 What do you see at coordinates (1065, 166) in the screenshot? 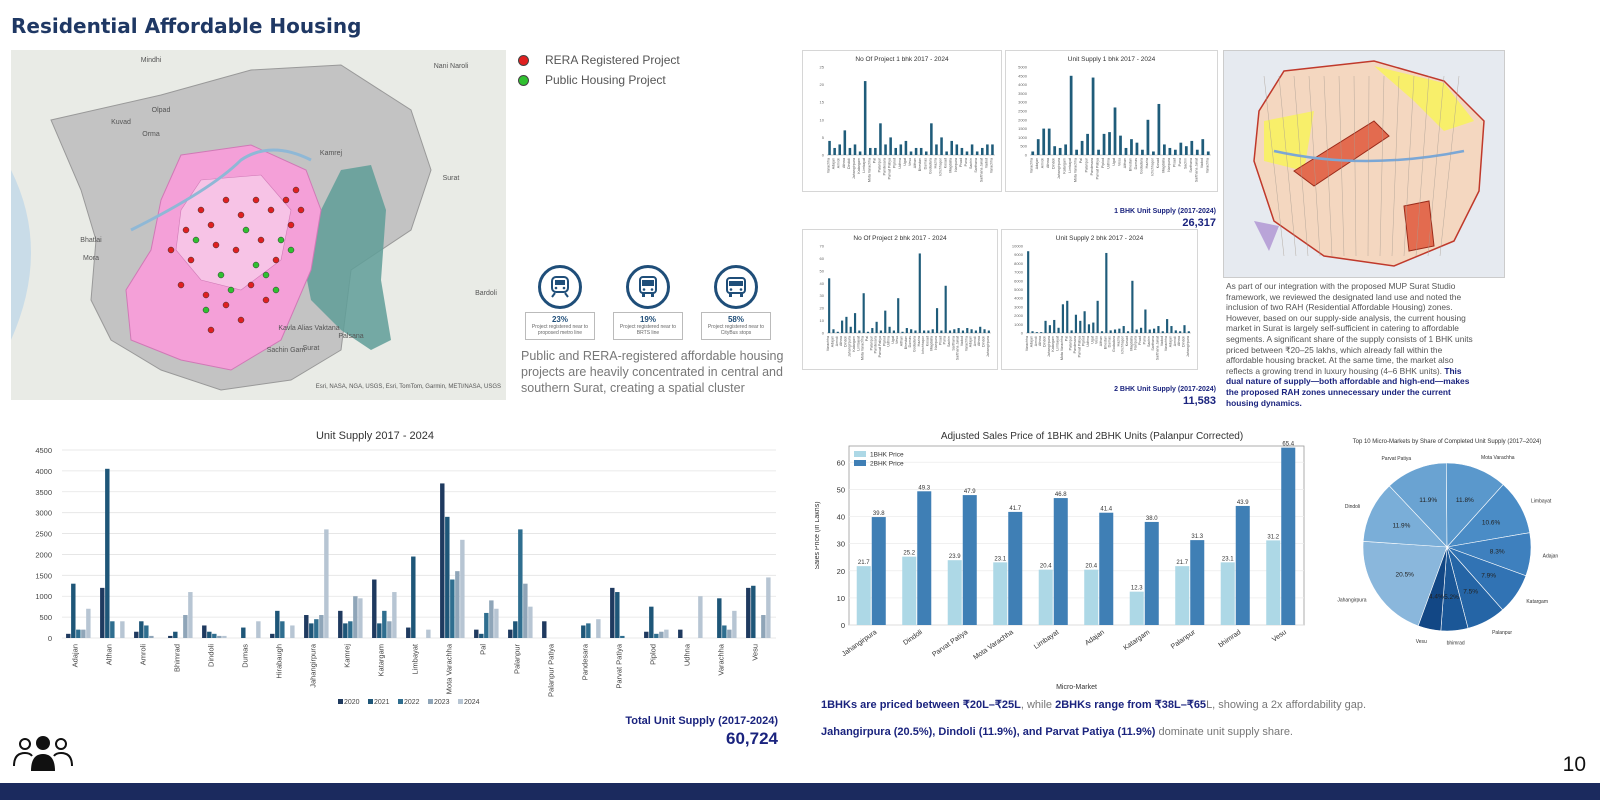
I see `small-chart-xlabel: Katargam` at bounding box center [1065, 166].